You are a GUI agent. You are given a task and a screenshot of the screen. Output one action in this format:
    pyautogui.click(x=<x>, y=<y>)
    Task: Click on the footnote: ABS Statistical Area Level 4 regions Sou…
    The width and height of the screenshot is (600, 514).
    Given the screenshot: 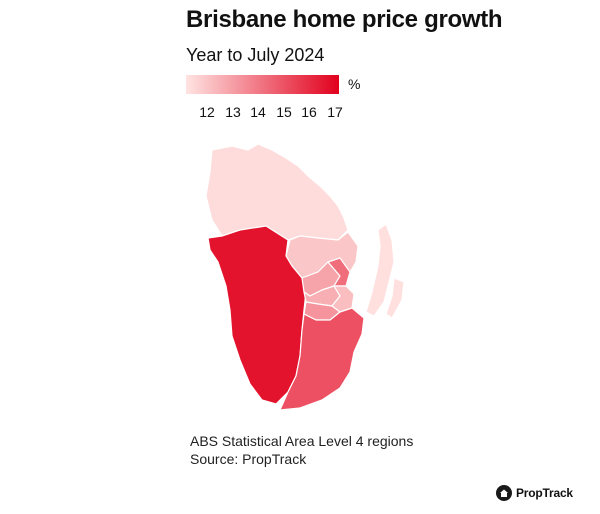 What is the action you would take?
    pyautogui.click(x=301, y=450)
    